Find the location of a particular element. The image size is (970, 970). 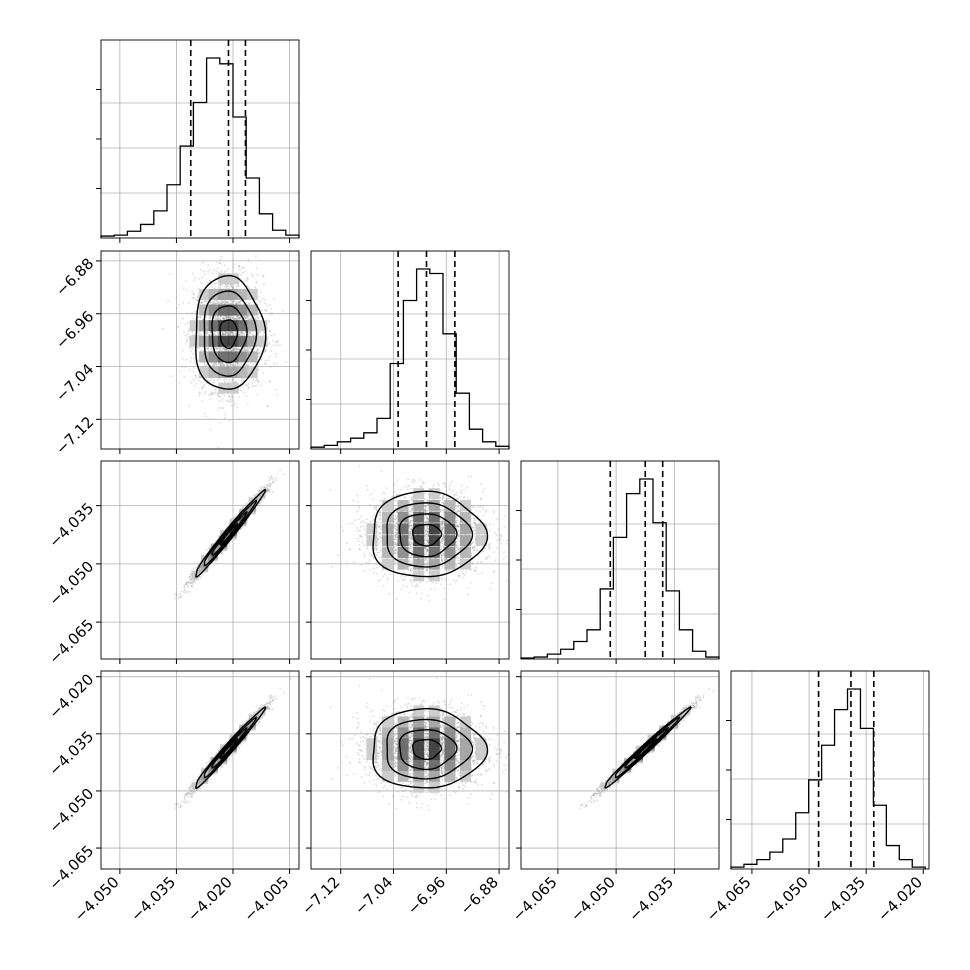

panel-frame is located at coordinates (830, 770).